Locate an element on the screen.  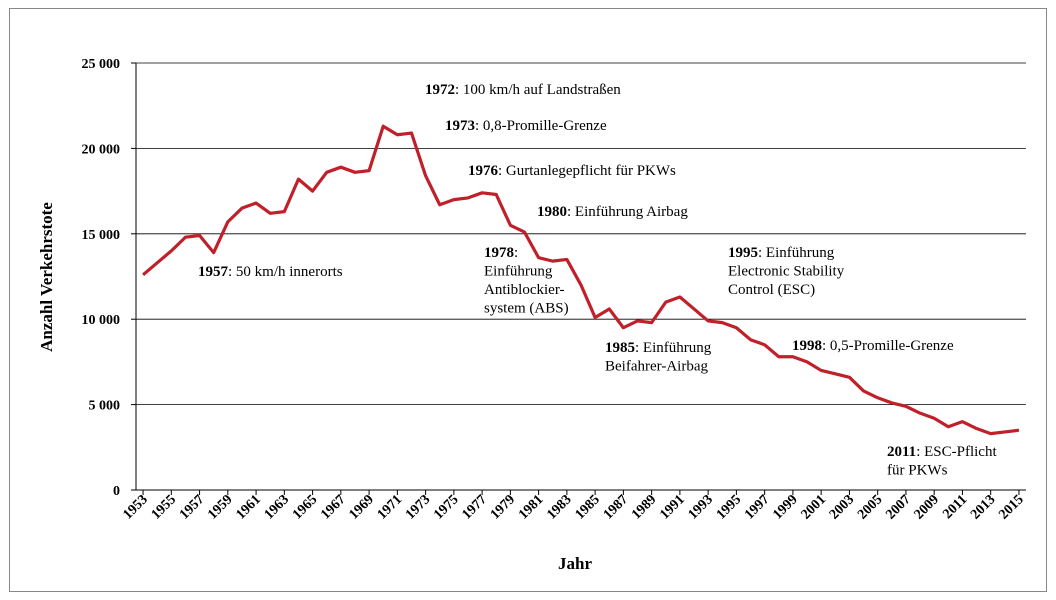
annotation-text: : 50 km/h innerorts is located at coordinates (285, 272).